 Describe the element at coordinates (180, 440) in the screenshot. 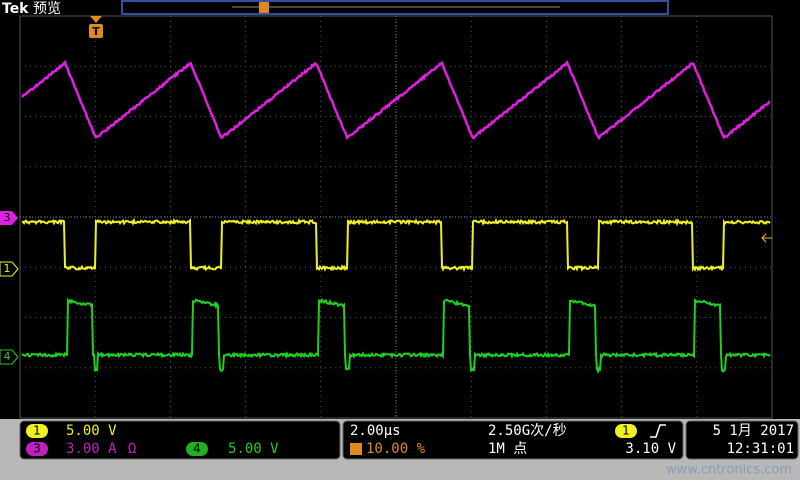

I see `channel-panel` at that location.